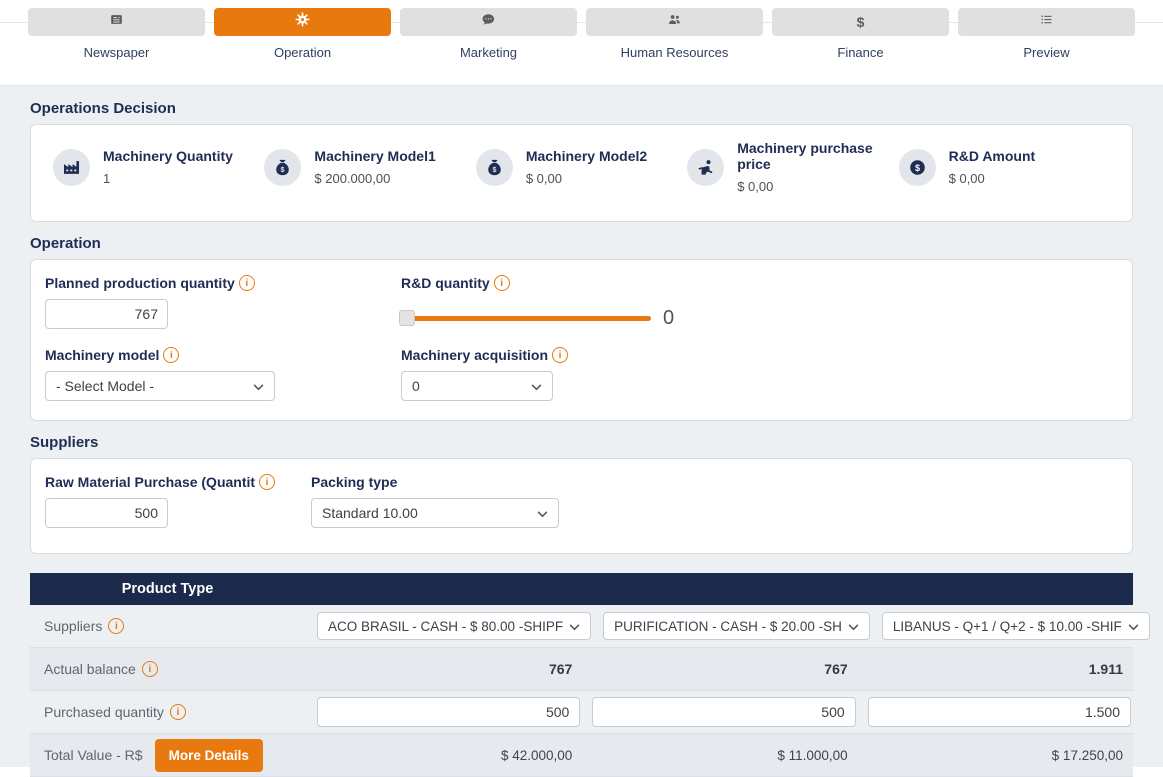 This screenshot has width=1163, height=777. Describe the element at coordinates (150, 482) in the screenshot. I see `raw-material-label: Raw Material Purchase (Quantit` at that location.